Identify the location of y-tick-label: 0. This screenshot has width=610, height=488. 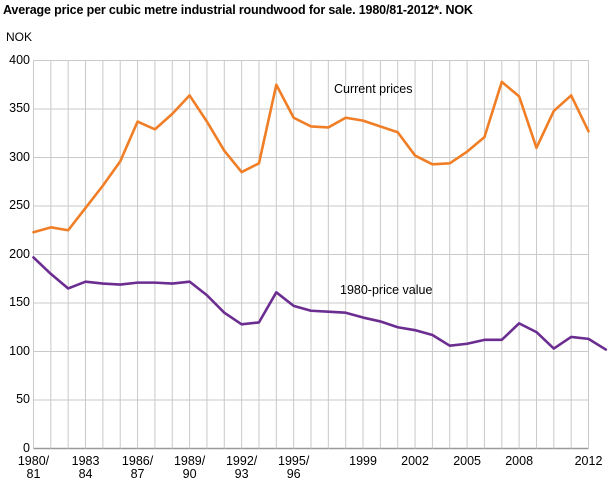
(26, 447).